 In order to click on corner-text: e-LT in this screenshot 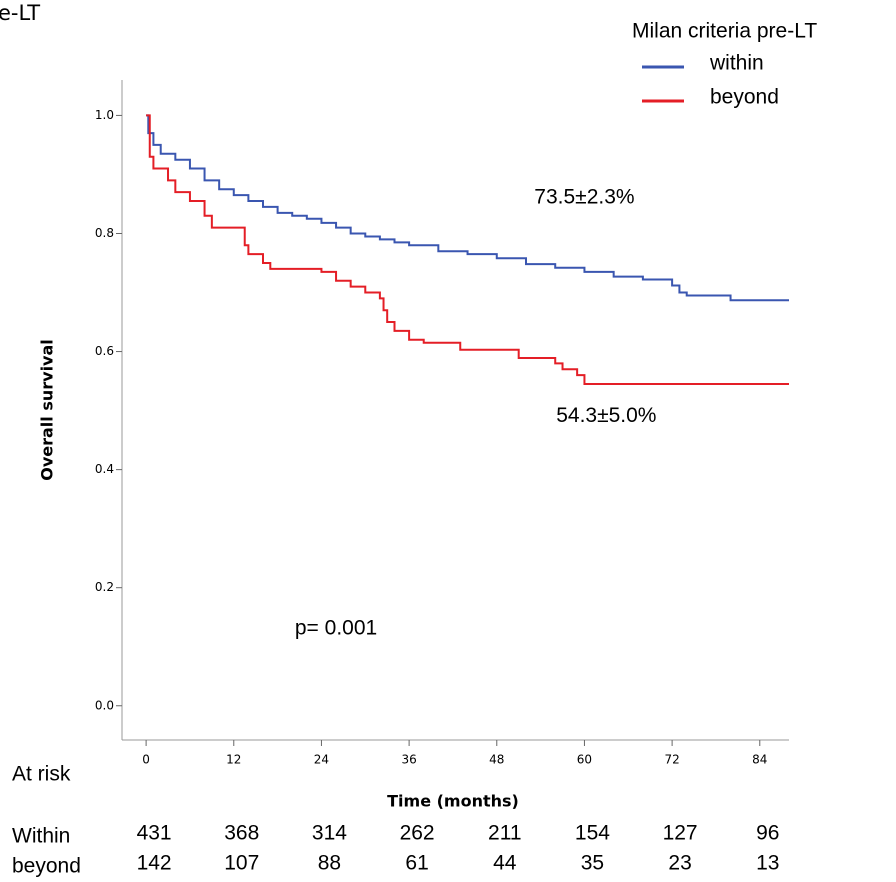, I will do `click(20, 13)`.